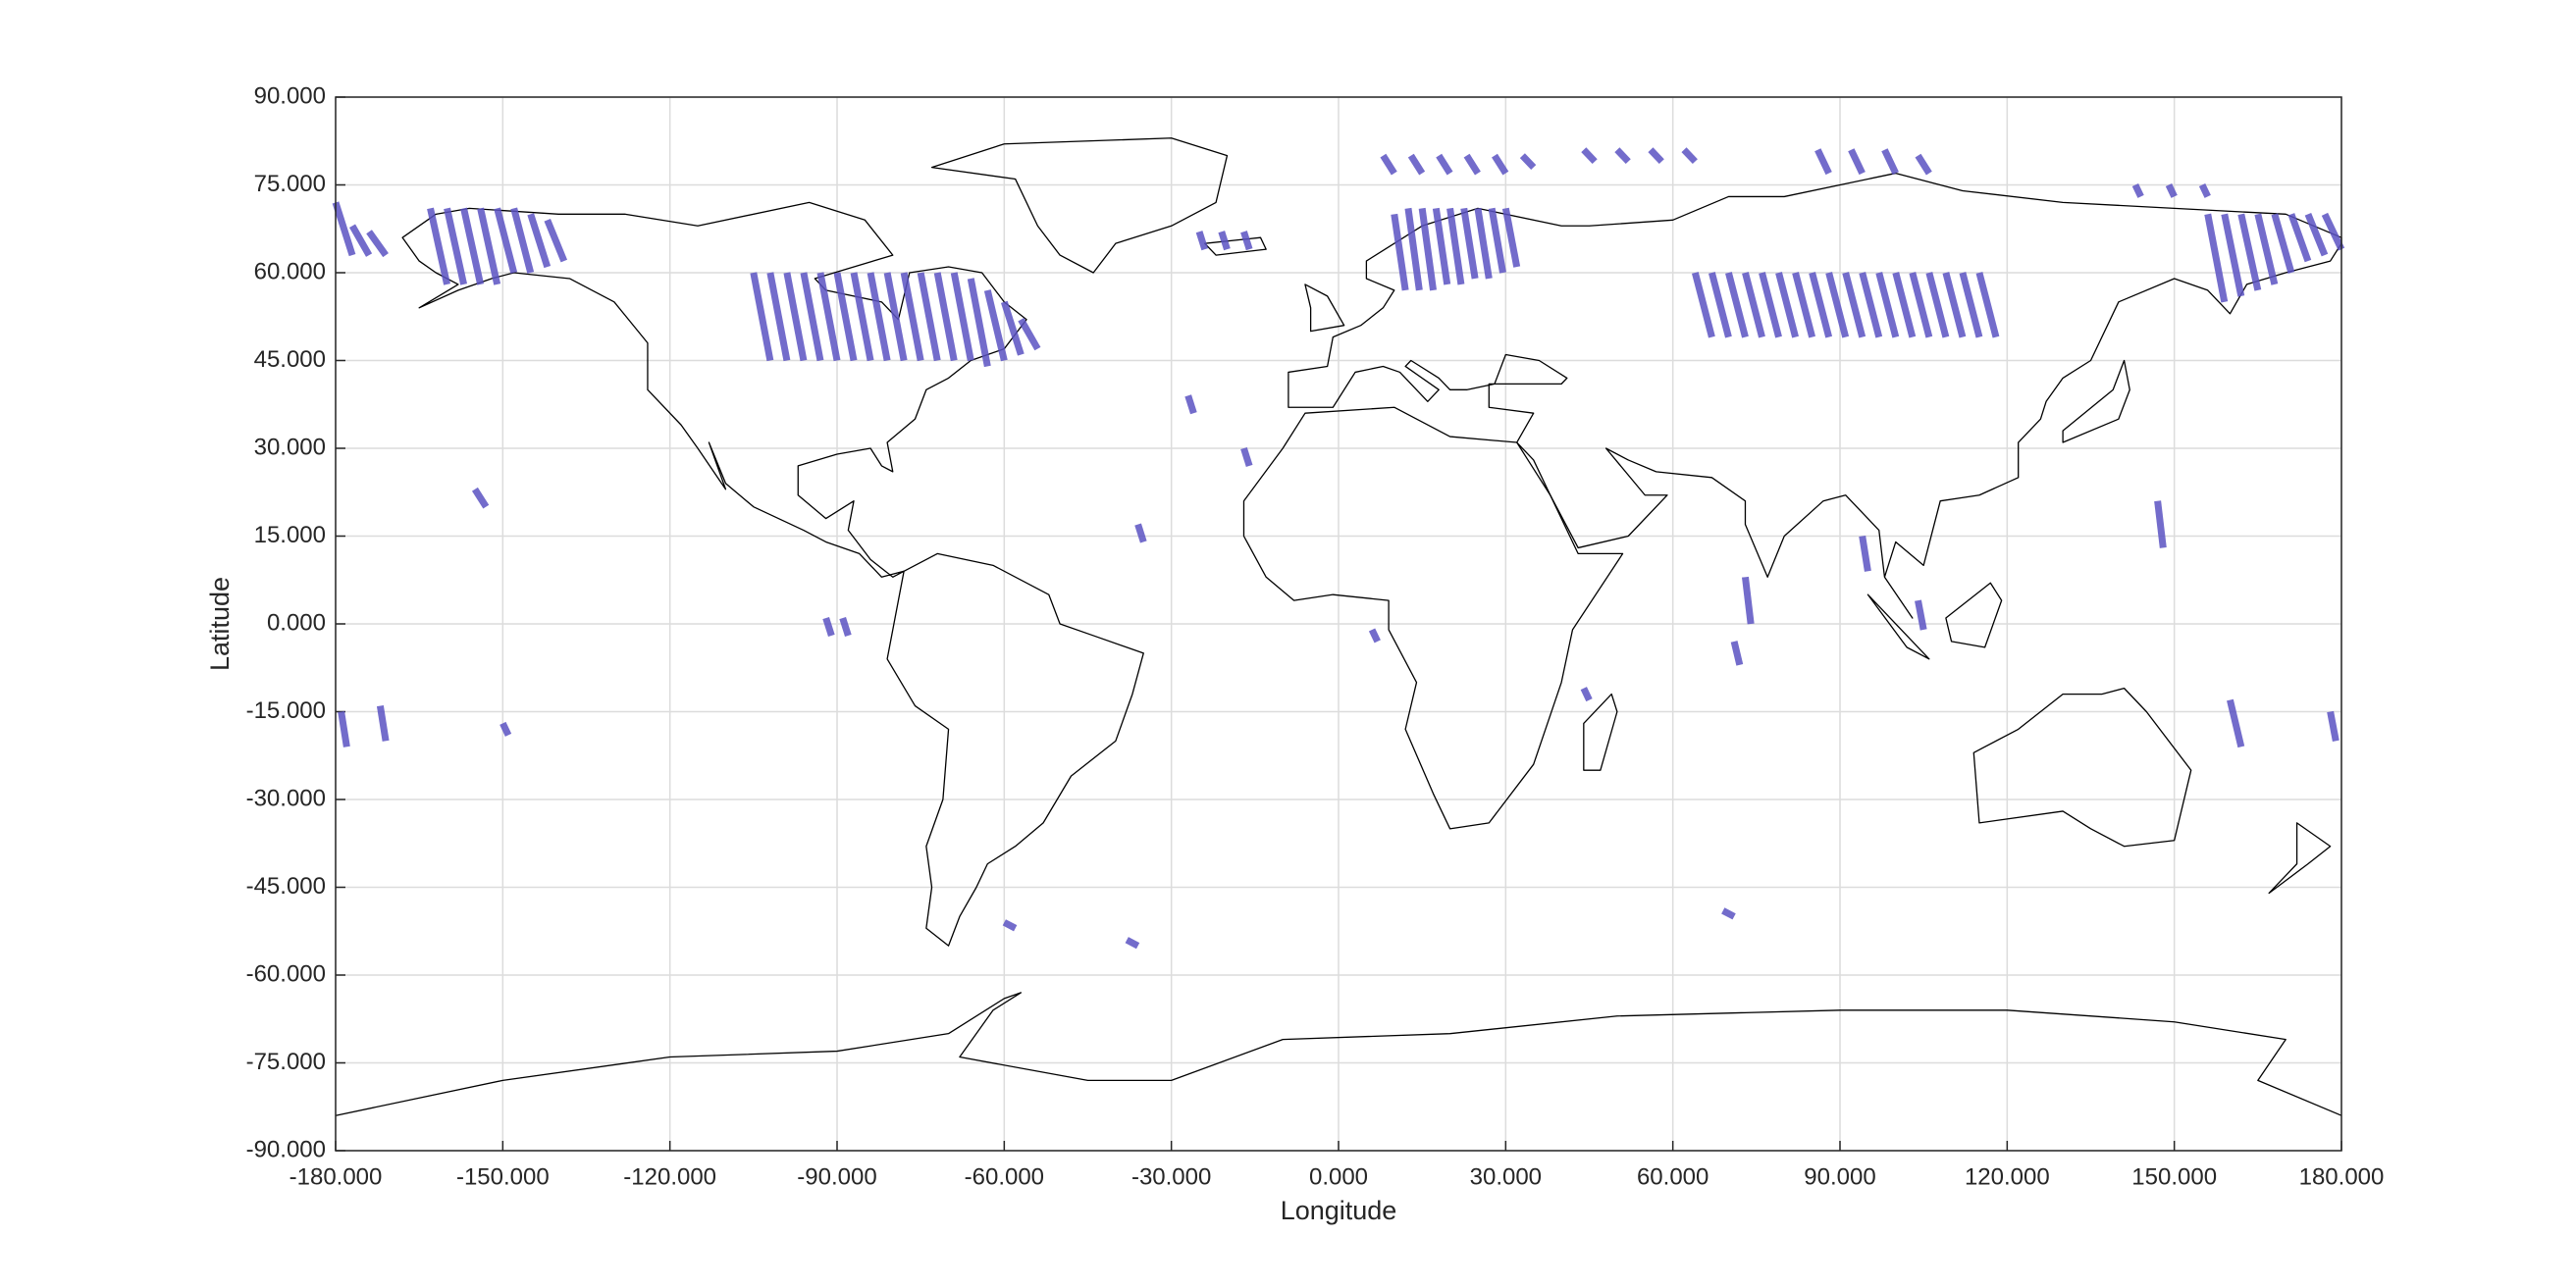  What do you see at coordinates (503, 1176) in the screenshot?
I see `x-tick-label: -150.000` at bounding box center [503, 1176].